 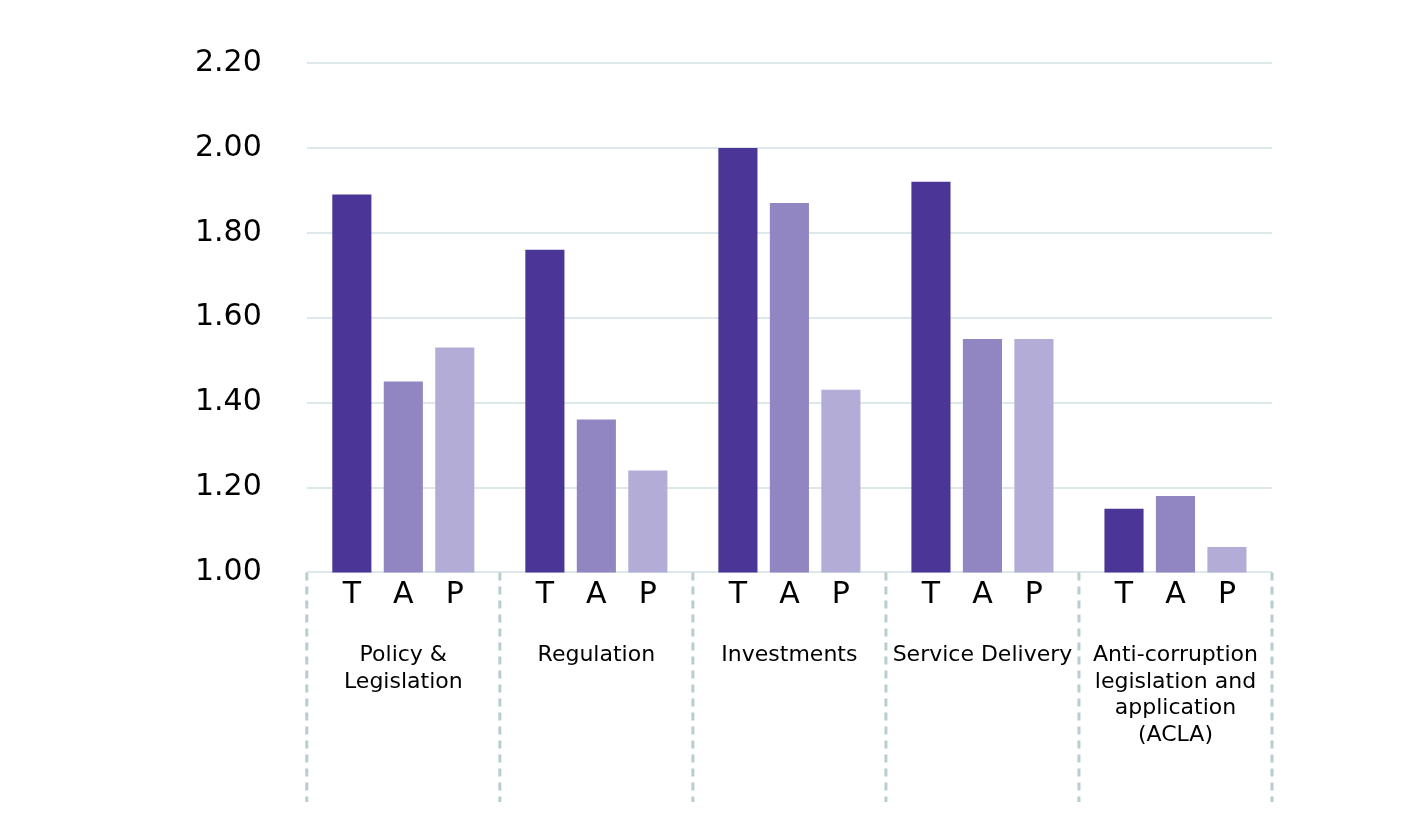 I want to click on x-tick-label: Investments, so click(x=789, y=654).